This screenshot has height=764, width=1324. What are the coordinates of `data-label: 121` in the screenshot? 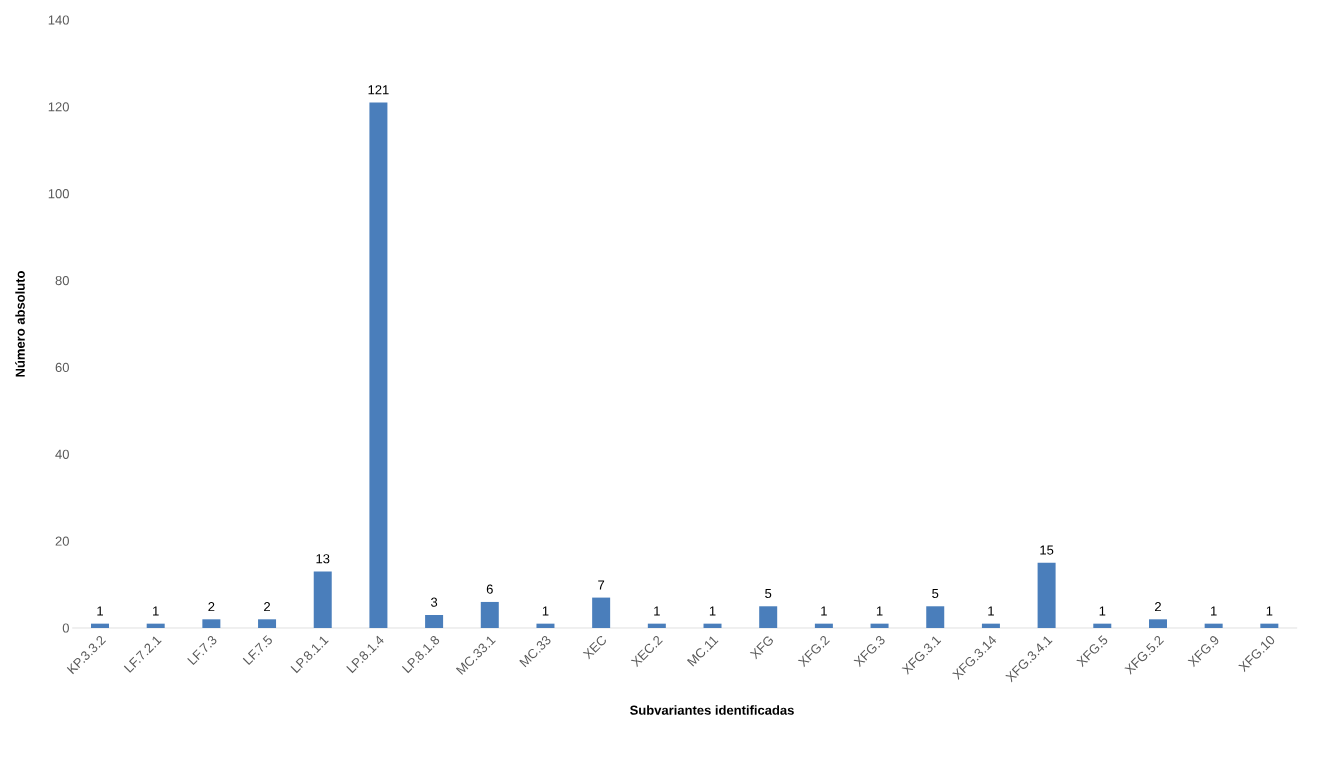 It's located at (378, 90).